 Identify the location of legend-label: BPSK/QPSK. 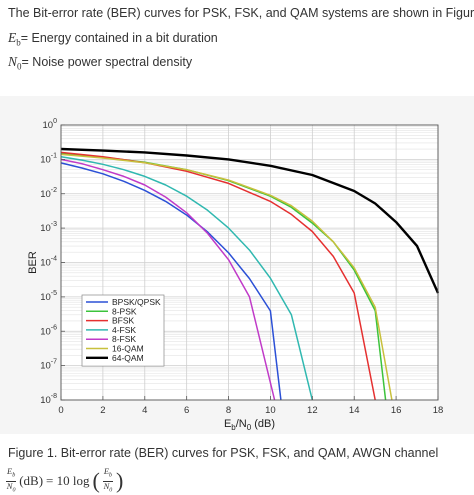
(136, 302).